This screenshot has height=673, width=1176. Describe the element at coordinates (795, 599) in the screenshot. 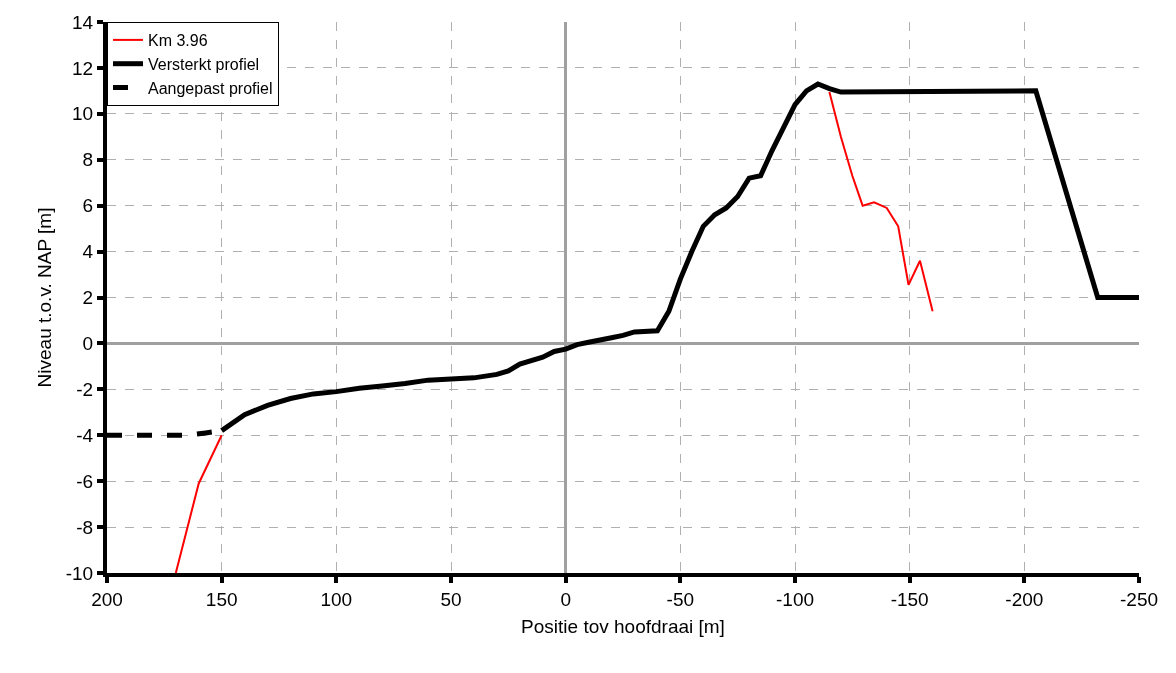

I see `x-tick-label: -100` at that location.